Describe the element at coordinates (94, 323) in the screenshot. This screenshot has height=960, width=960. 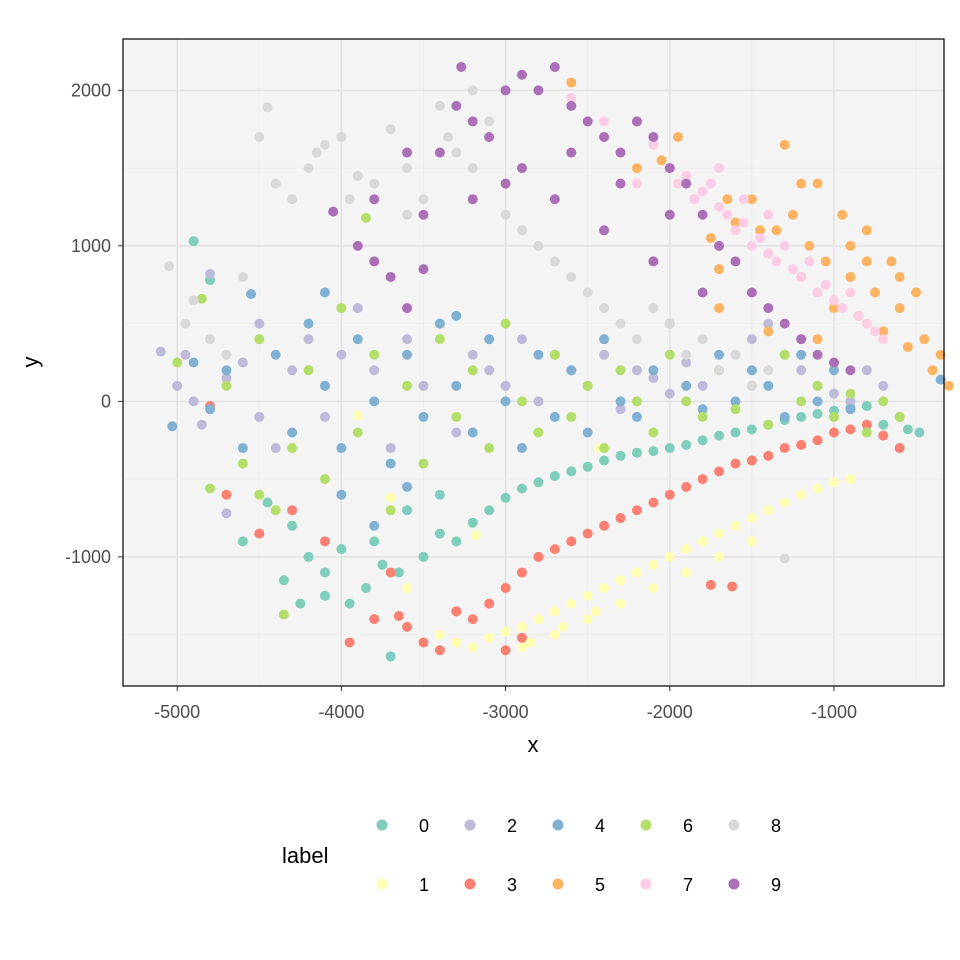
I see `y-axis-ticks: -1000 0 1000 2000` at that location.